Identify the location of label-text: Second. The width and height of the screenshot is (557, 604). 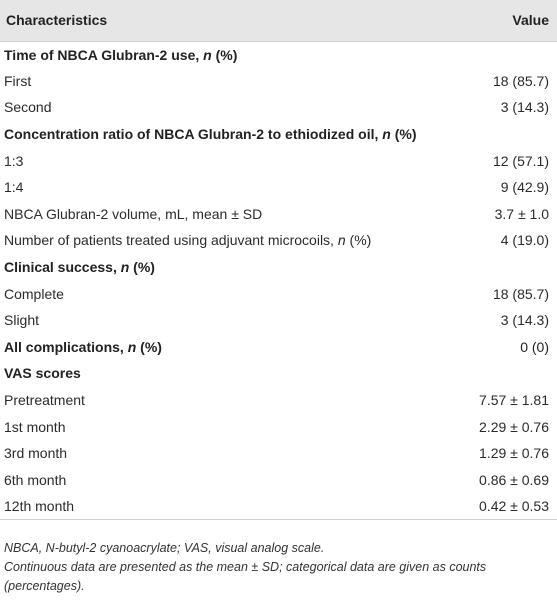
(28, 107).